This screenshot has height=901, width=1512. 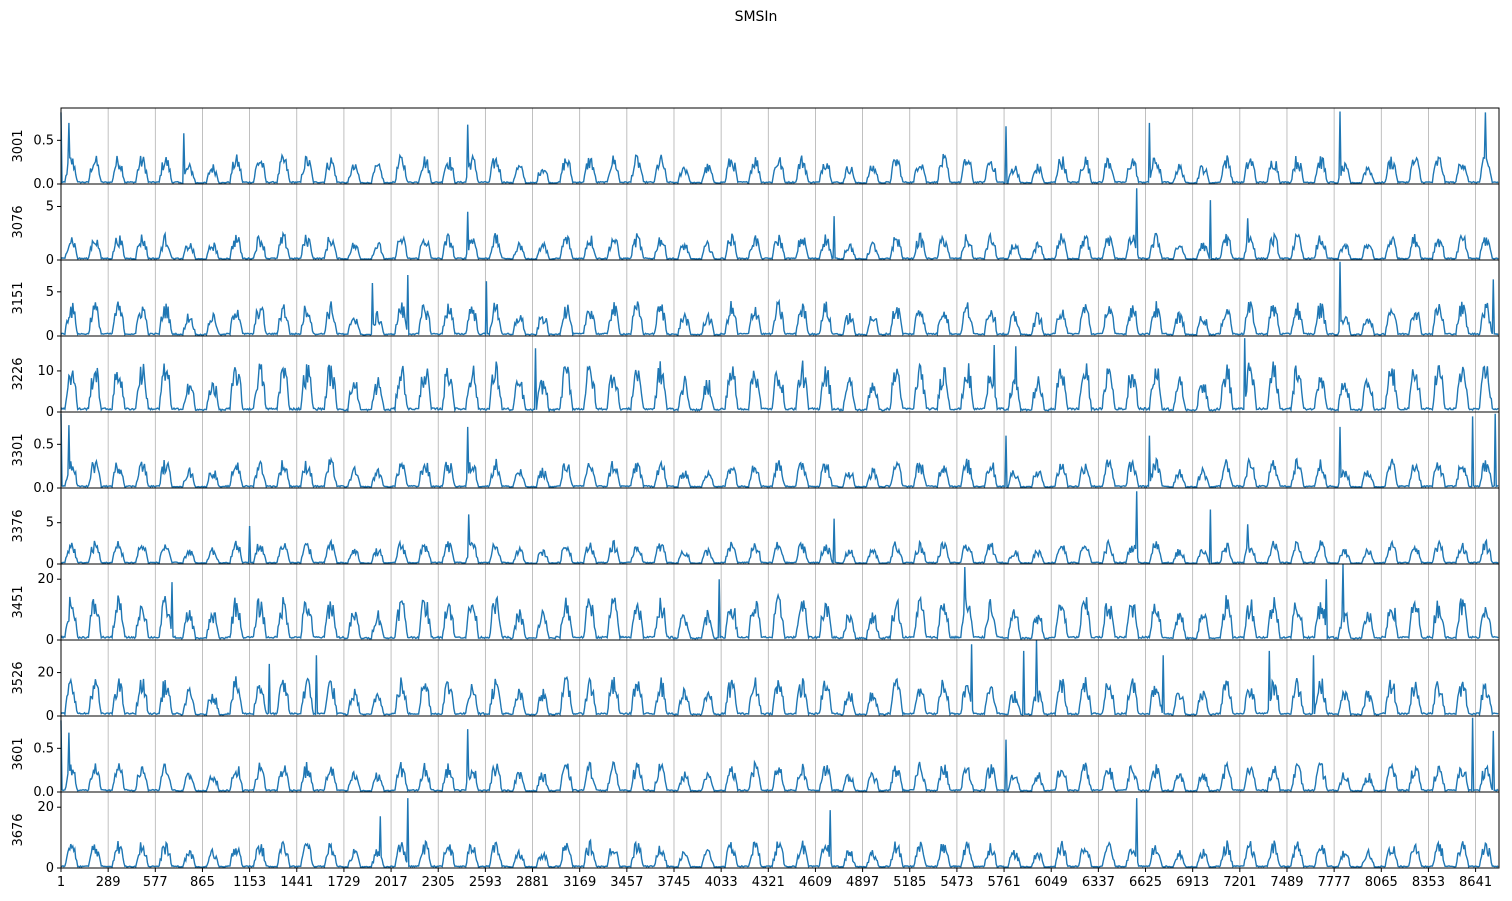 I want to click on y-axis-label: 3526, so click(x=18, y=677).